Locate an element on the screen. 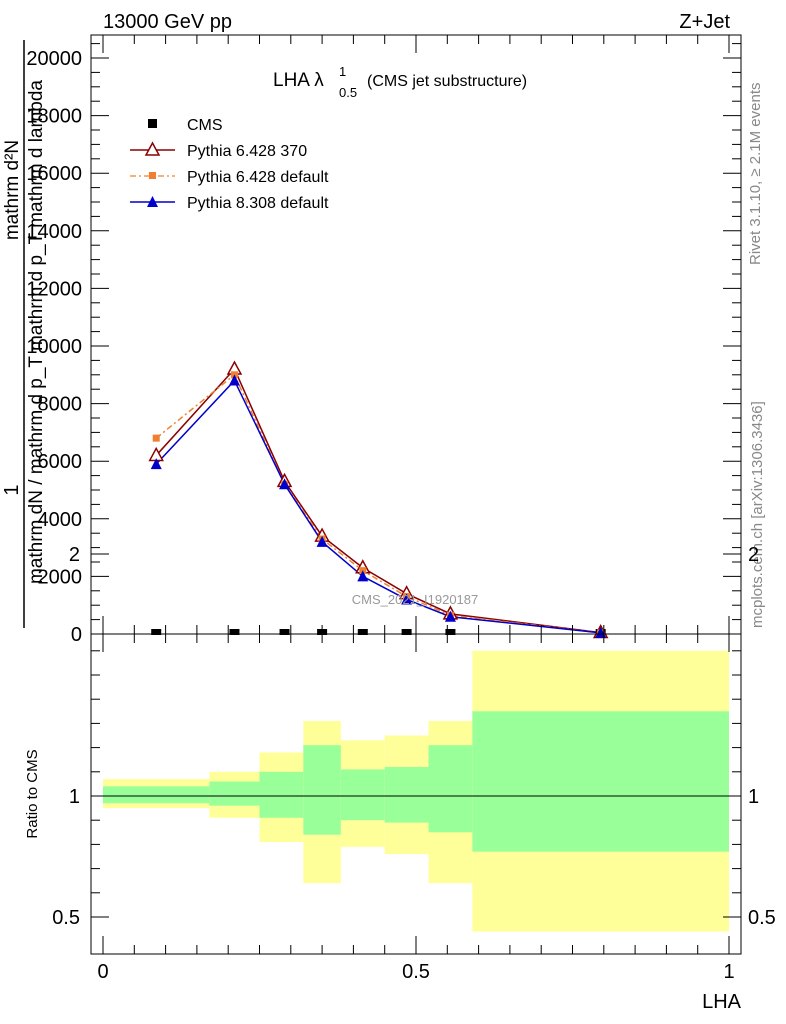 This screenshot has width=786, height=1024. main-y-tick-label: 8000 is located at coordinates (60, 405).